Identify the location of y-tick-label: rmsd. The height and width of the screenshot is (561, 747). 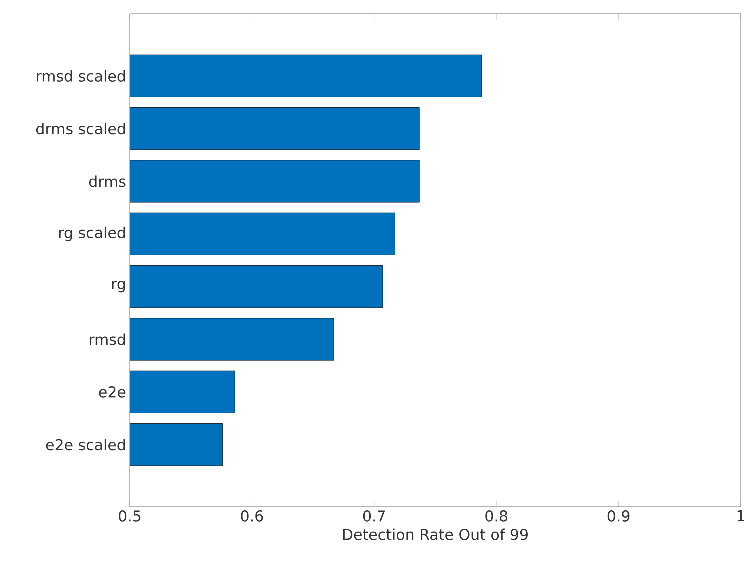
(108, 340).